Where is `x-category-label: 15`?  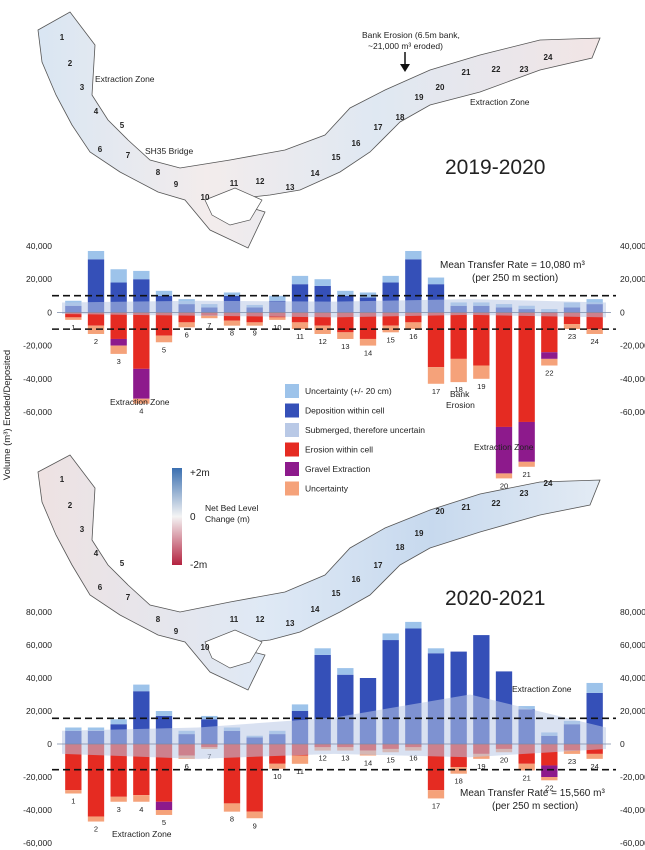 x-category-label: 15 is located at coordinates (390, 759).